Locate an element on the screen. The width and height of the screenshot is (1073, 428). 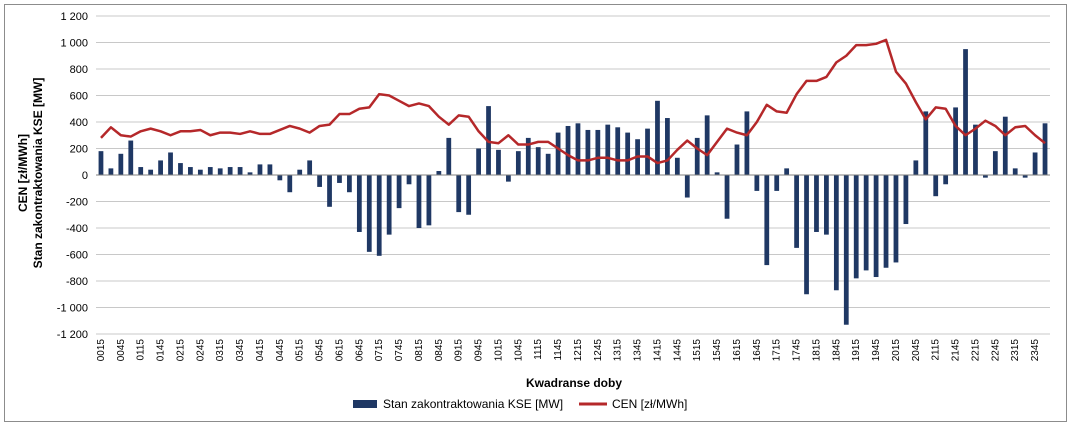
y-tick-label: 0 is located at coordinates (85, 176).